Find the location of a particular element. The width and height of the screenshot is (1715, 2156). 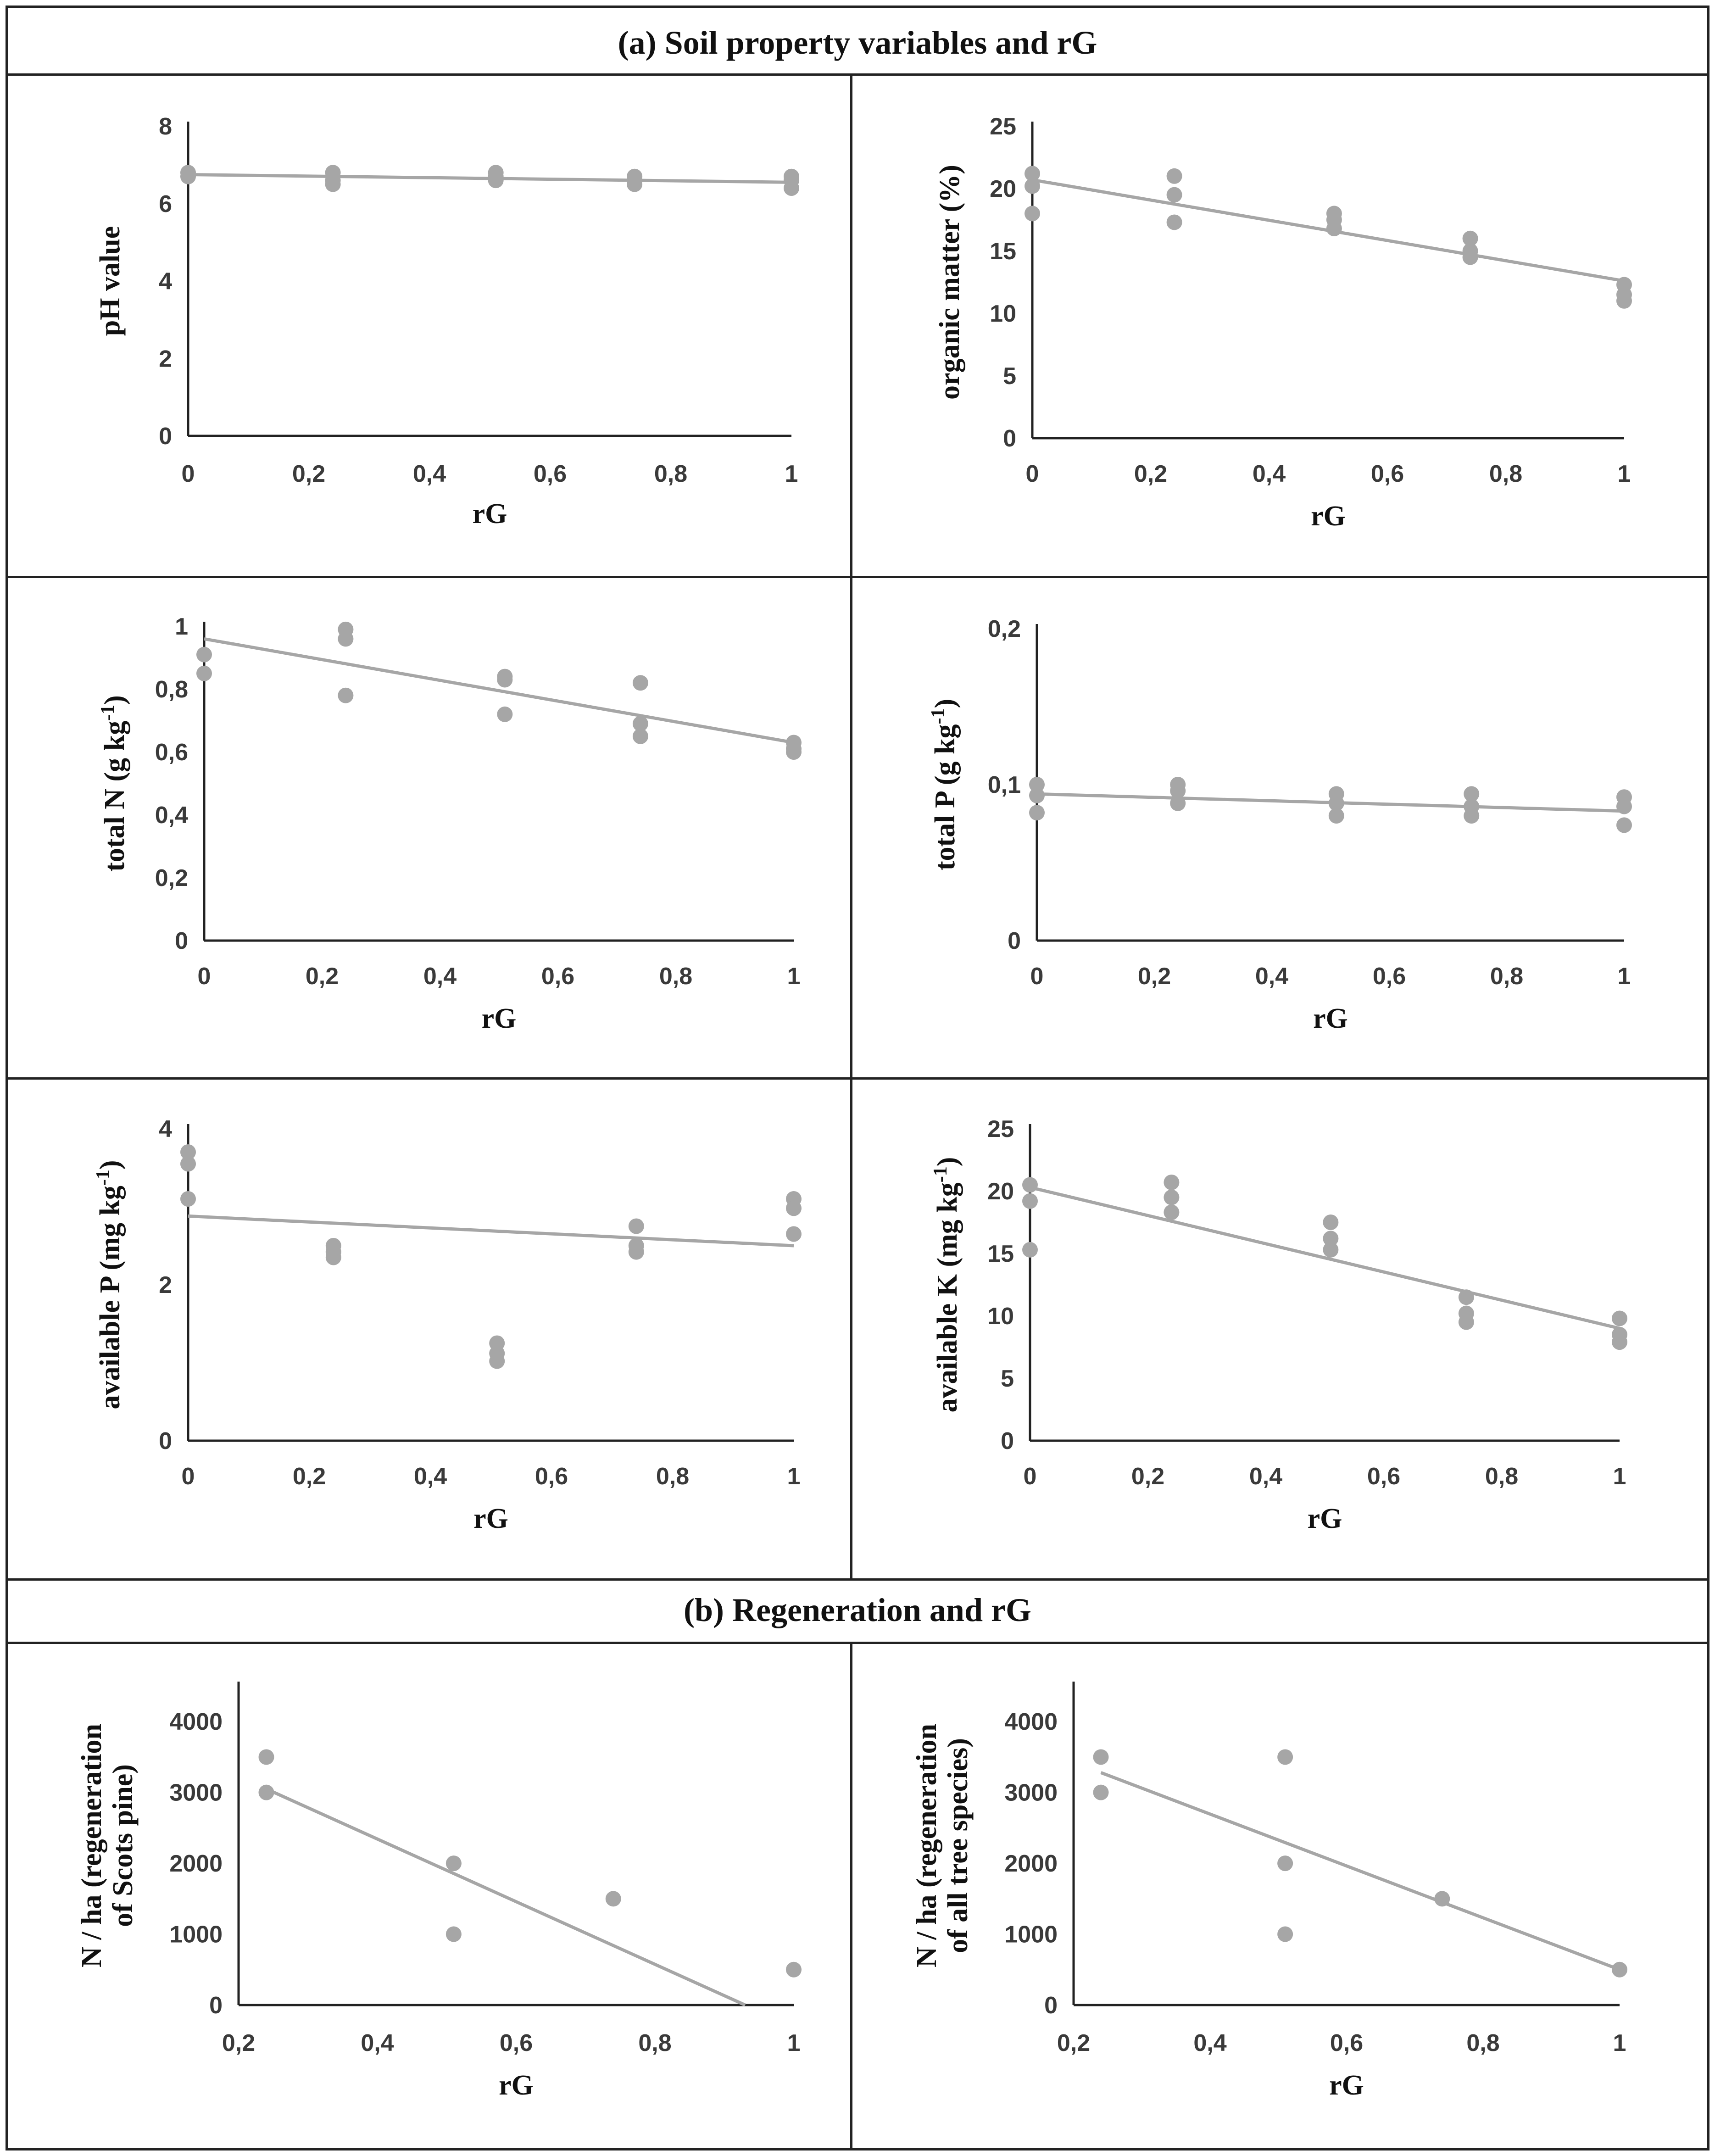

y-tick-label: 0,8 is located at coordinates (171, 689).